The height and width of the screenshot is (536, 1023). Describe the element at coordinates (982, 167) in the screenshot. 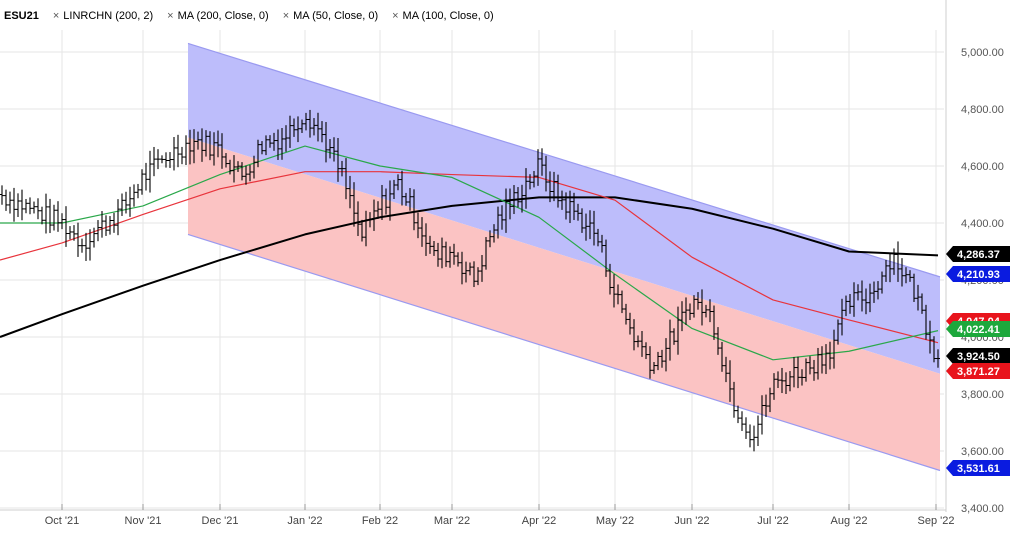

I see `y-tick-label: 4,600.00` at that location.